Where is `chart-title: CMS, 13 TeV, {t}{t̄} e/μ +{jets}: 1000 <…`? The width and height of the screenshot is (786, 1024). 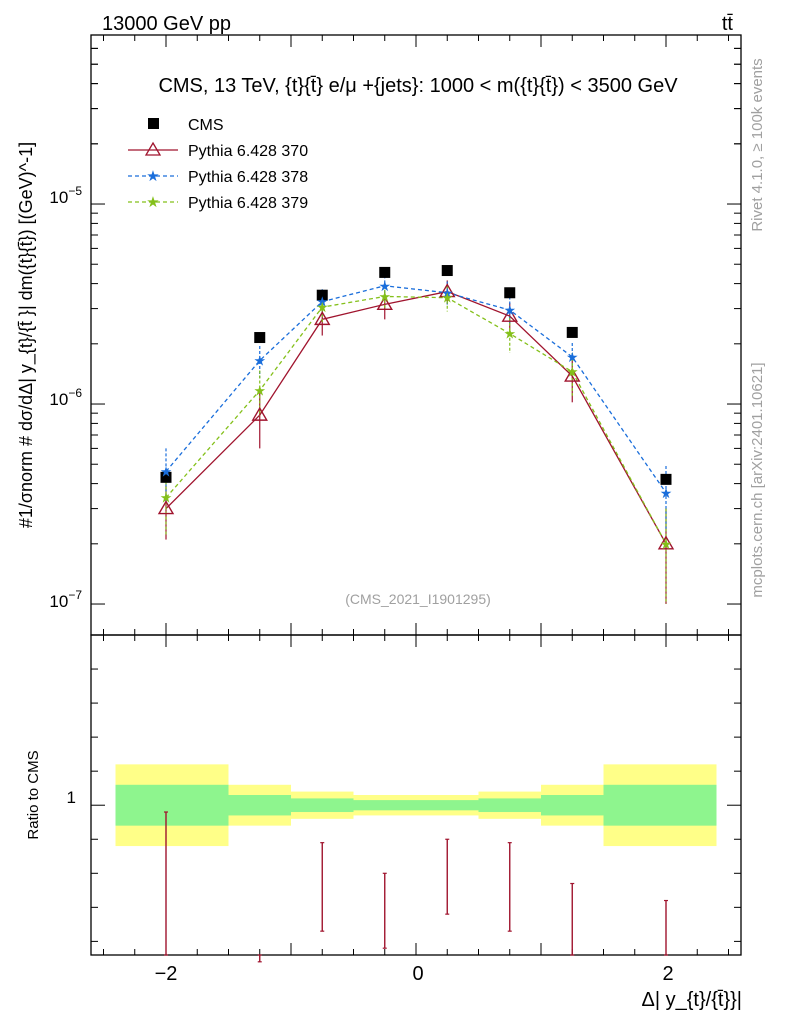 chart-title: CMS, 13 TeV, {t}{t̄} e/μ +{jets}: 1000 <… is located at coordinates (418, 86).